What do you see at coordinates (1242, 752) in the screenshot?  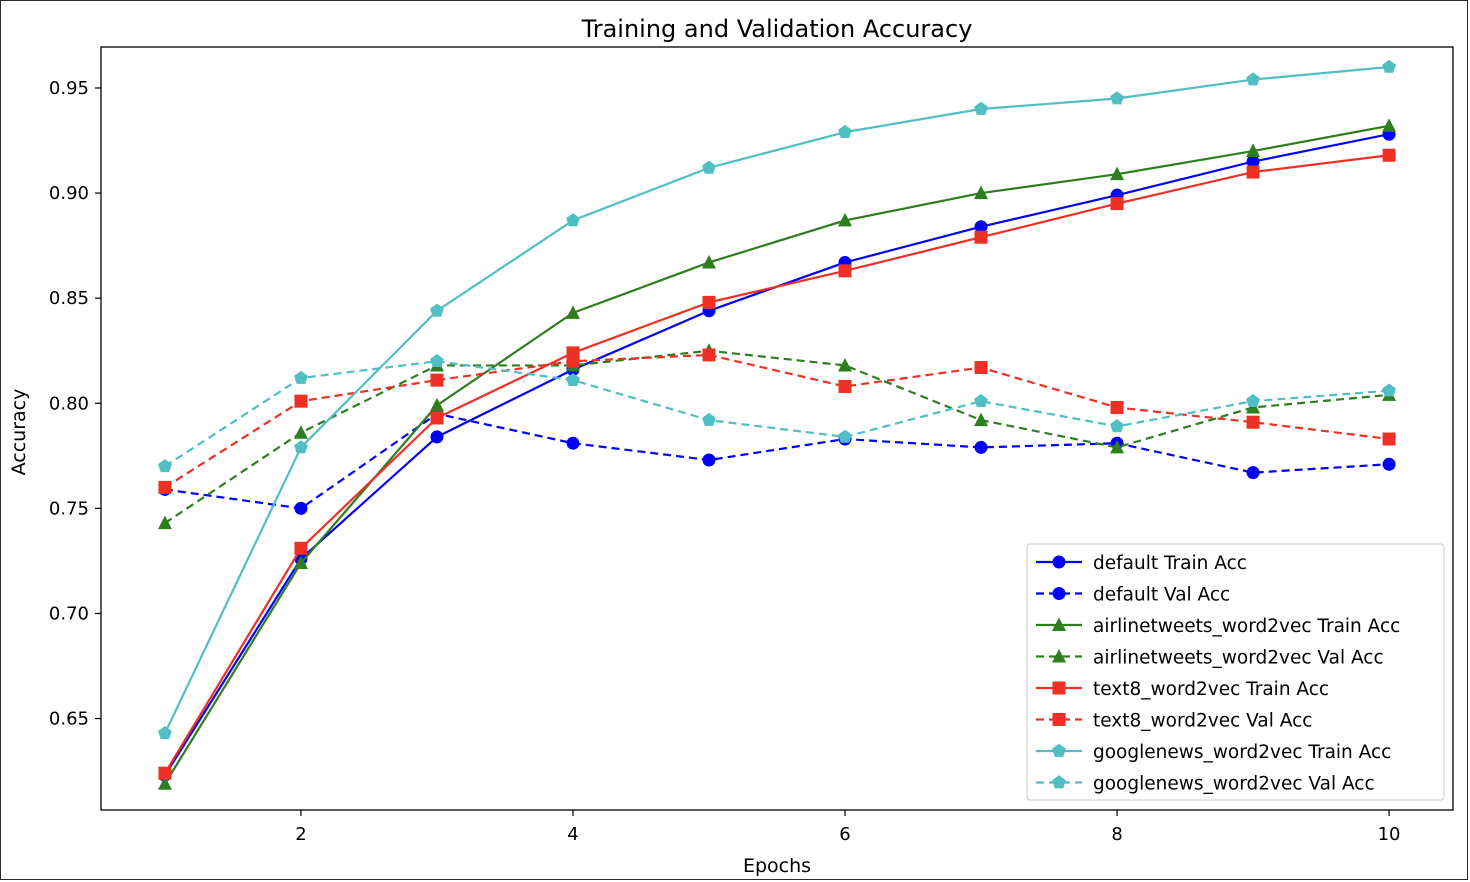 I see `legend-label: googlenews_word2vec Train Acc` at bounding box center [1242, 752].